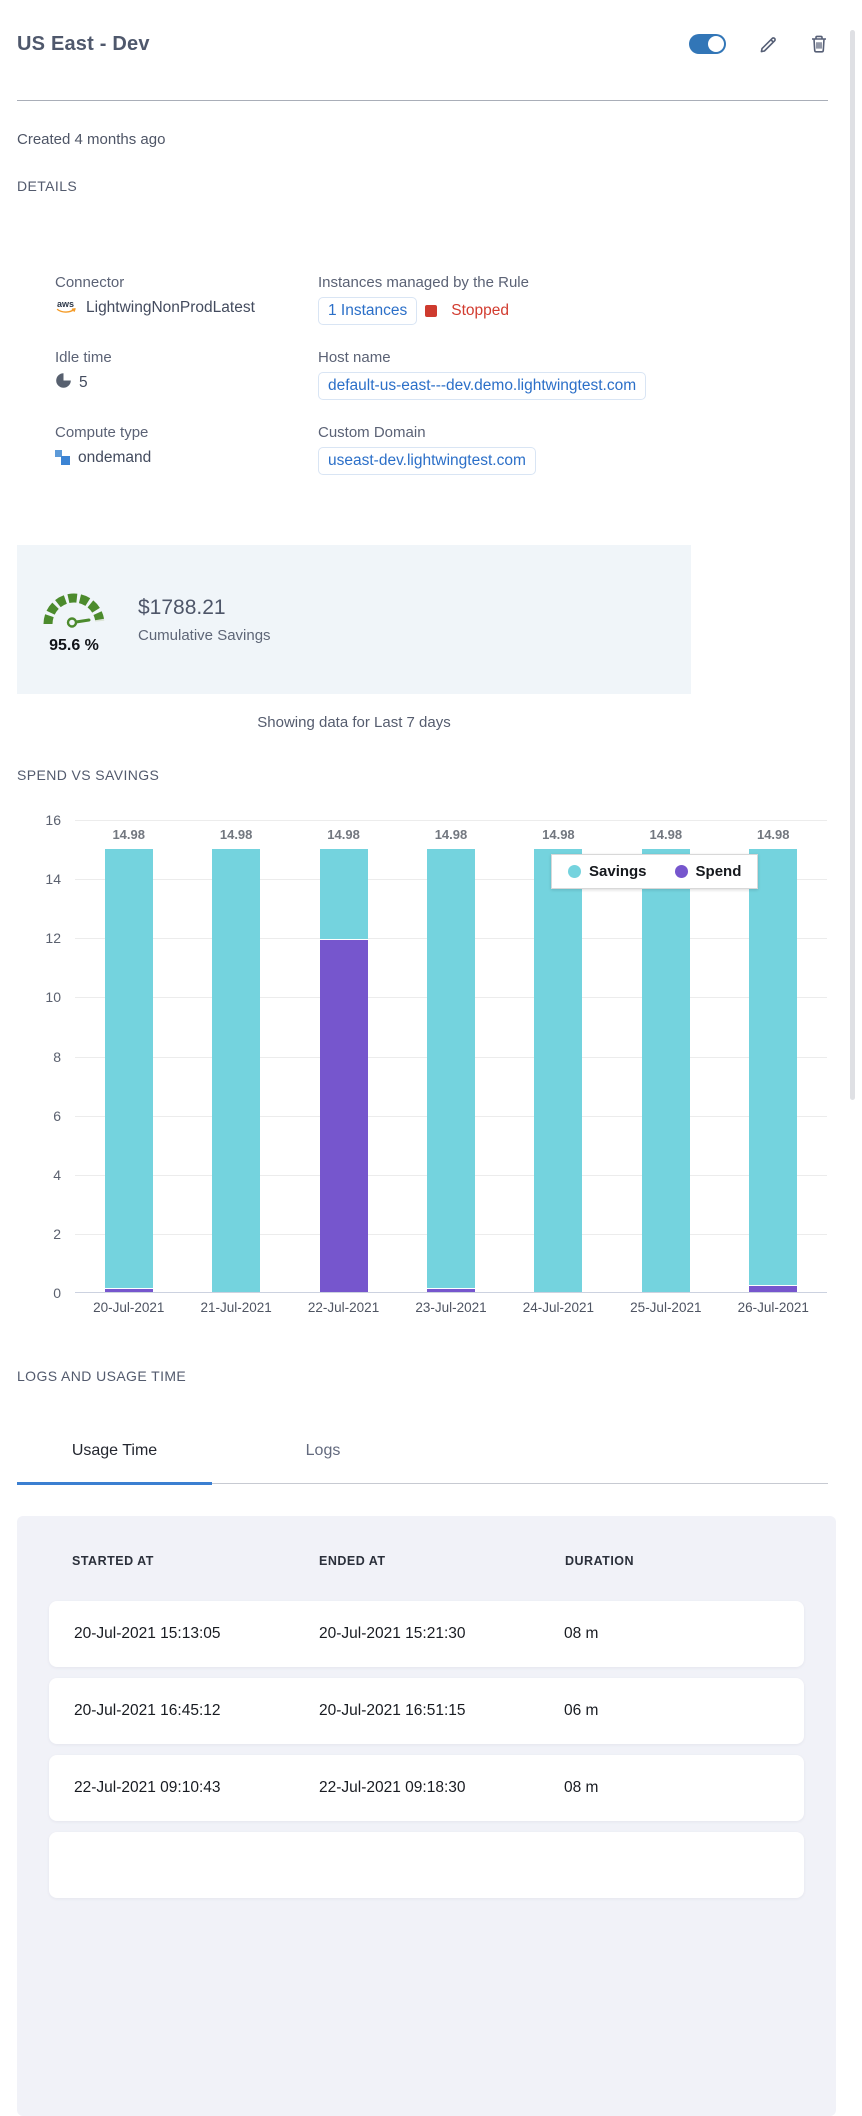 The height and width of the screenshot is (2116, 862). Describe the element at coordinates (343, 1307) in the screenshot. I see `x-axis-label: 22-Jul-2021` at that location.